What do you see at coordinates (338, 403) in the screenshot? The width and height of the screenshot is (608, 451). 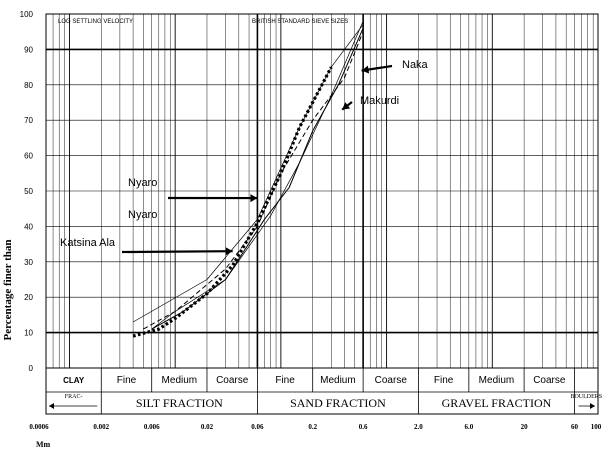 I see `fraction-label: SAND FRACTION` at bounding box center [338, 403].